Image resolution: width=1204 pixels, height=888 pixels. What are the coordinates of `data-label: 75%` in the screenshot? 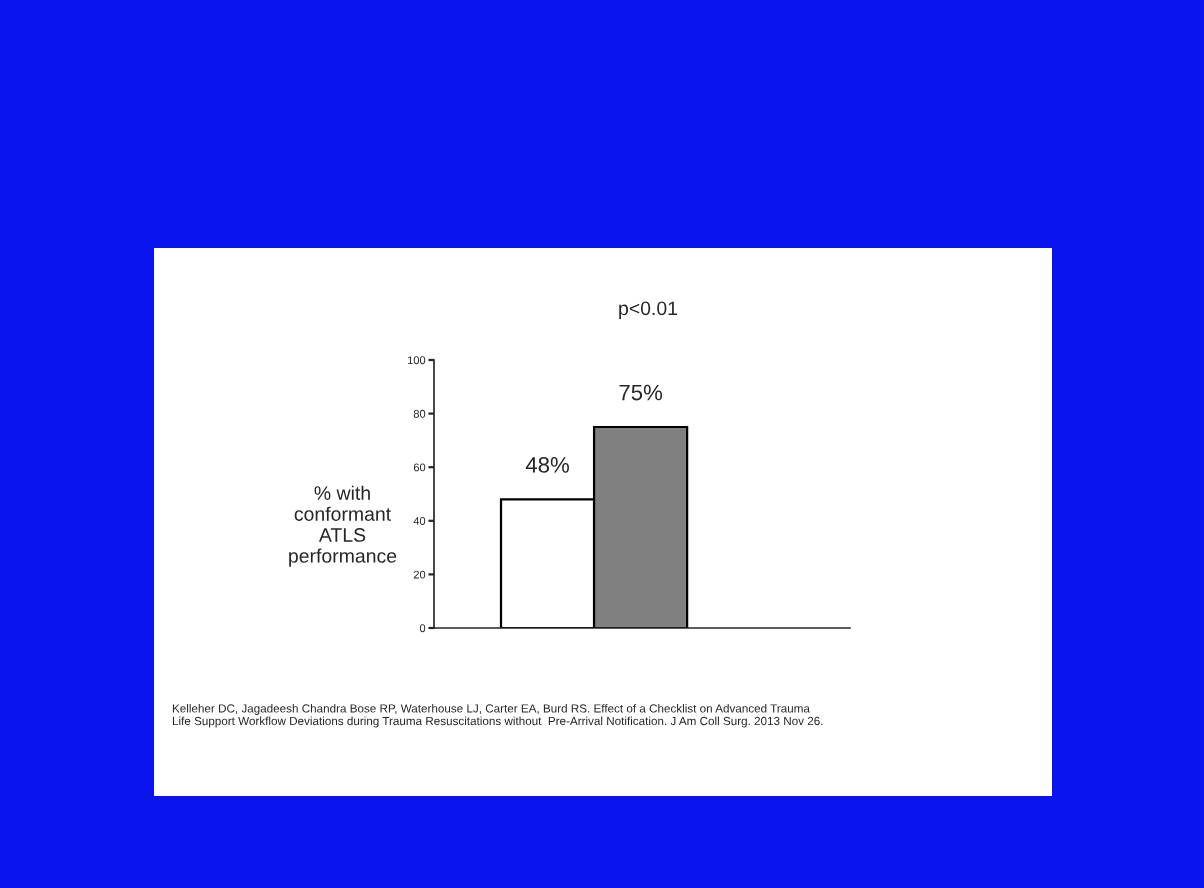 It's located at (641, 392).